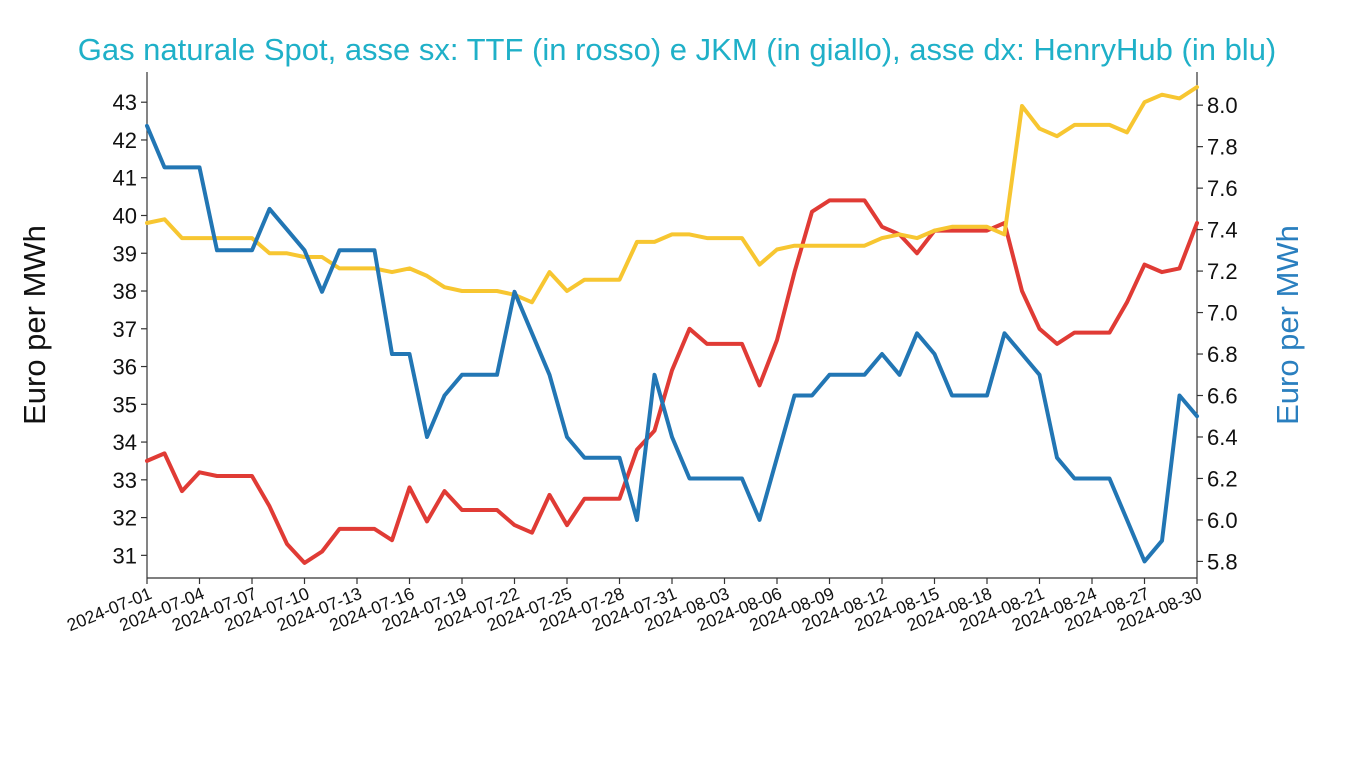 This screenshot has width=1354, height=774. Describe the element at coordinates (1222, 561) in the screenshot. I see `right-tick-label: 5.8` at that location.